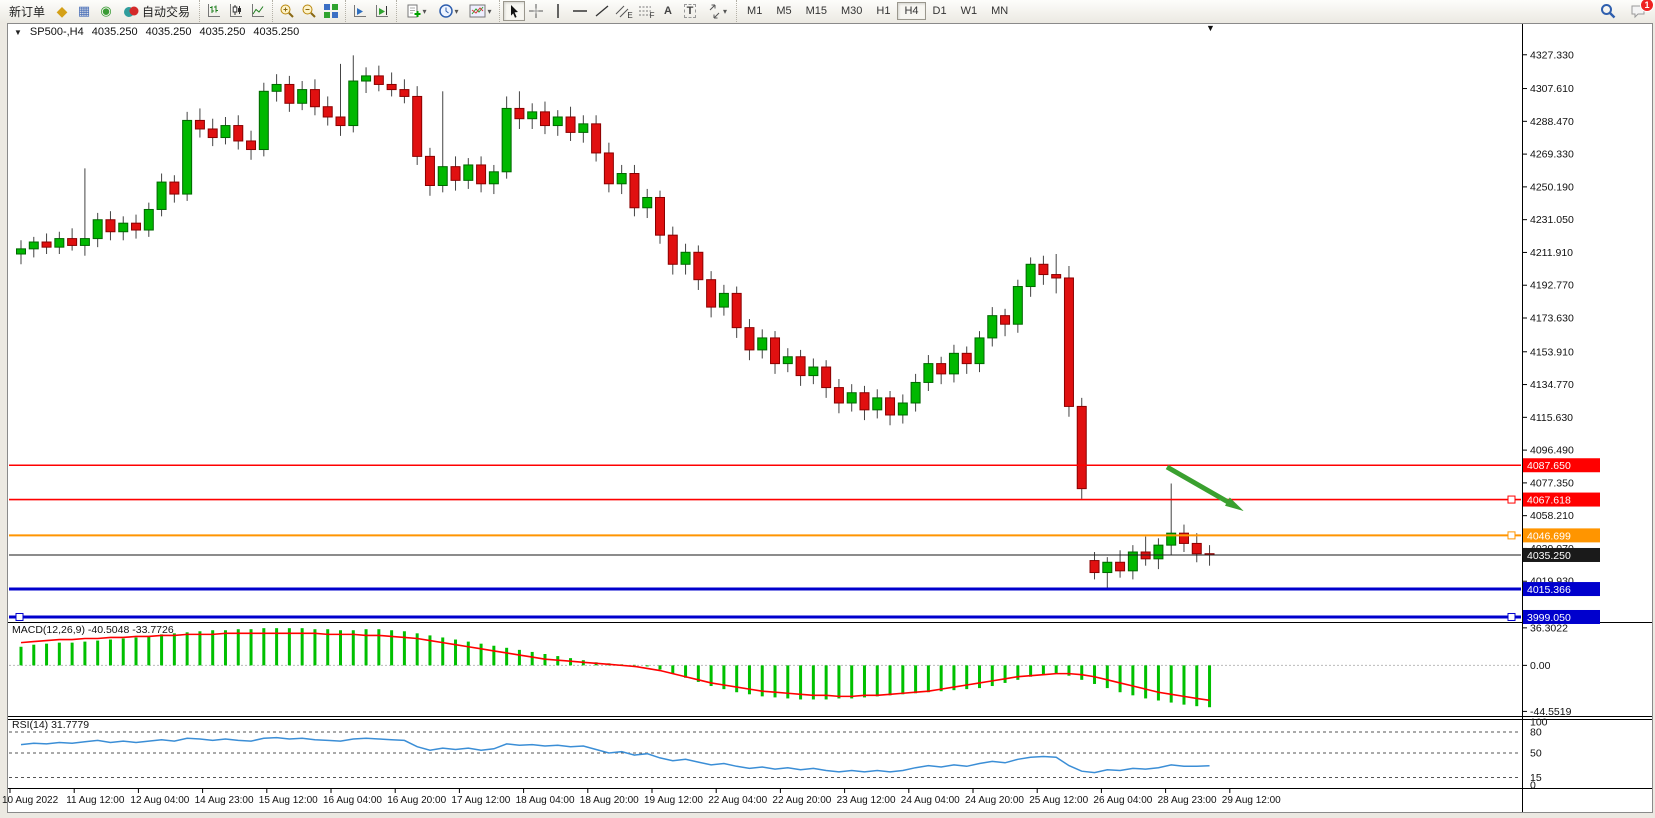 The image size is (1655, 818). I want to click on svg-text: 14 Aug 23:00, so click(224, 800).